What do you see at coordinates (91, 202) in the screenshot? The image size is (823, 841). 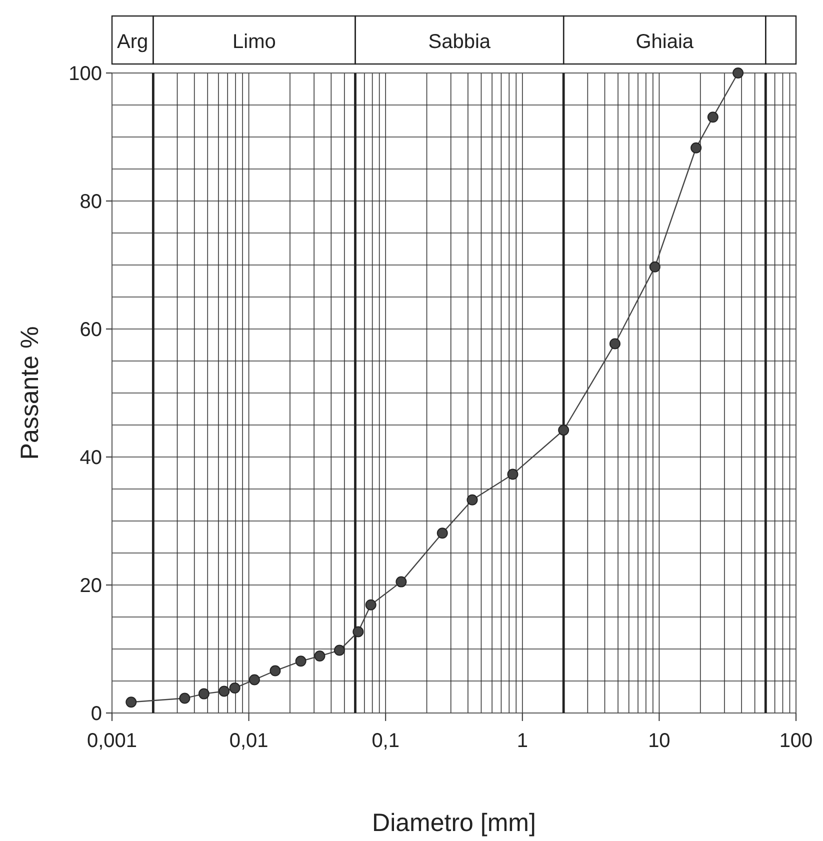 I see `y-tick-label: 80` at bounding box center [91, 202].